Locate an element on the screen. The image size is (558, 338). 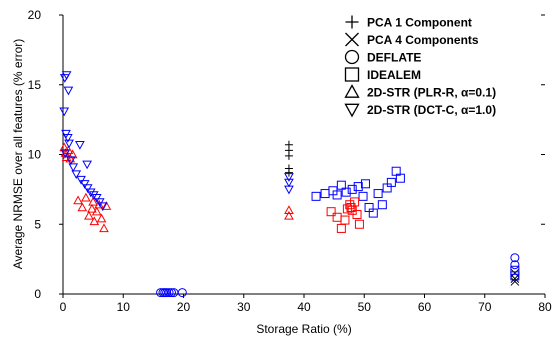
legend-symbol-circle is located at coordinates (352, 57).